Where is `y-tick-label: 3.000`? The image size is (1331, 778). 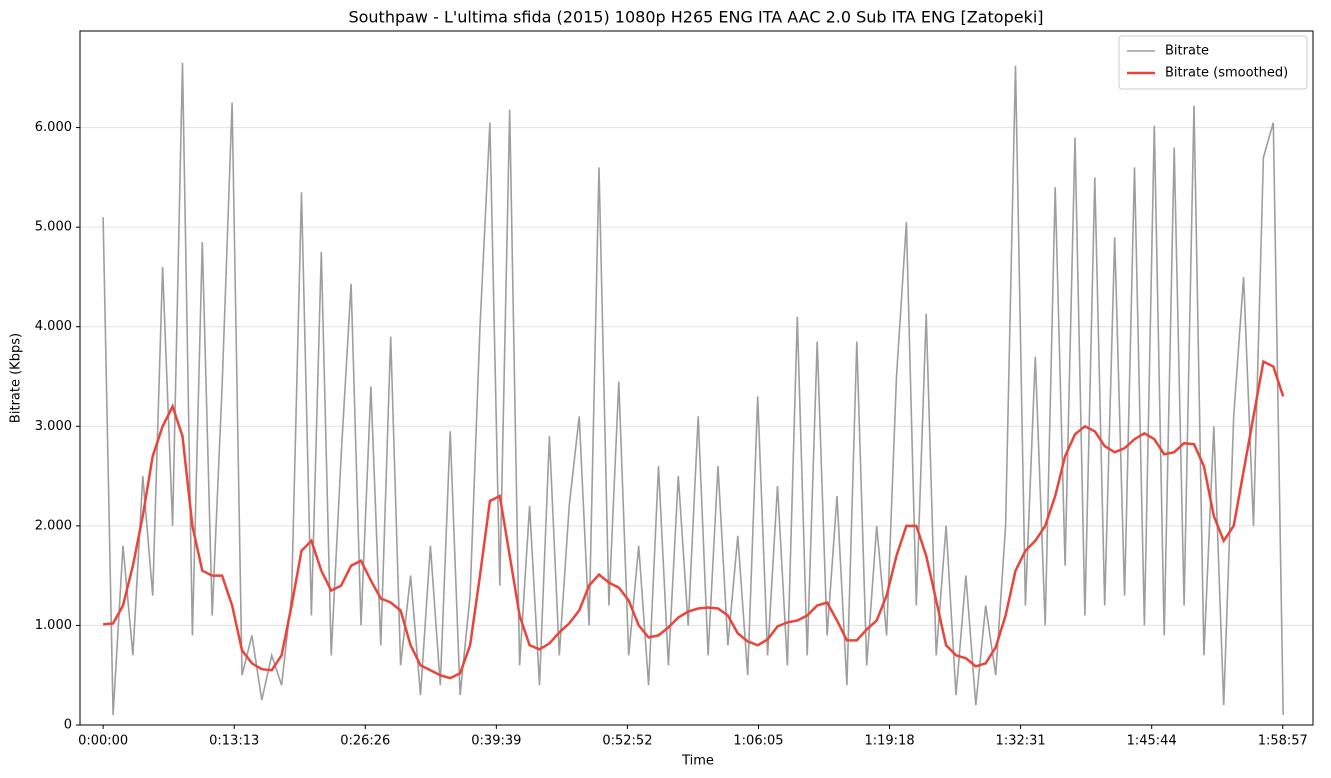
y-tick-label: 3.000 is located at coordinates (53, 426).